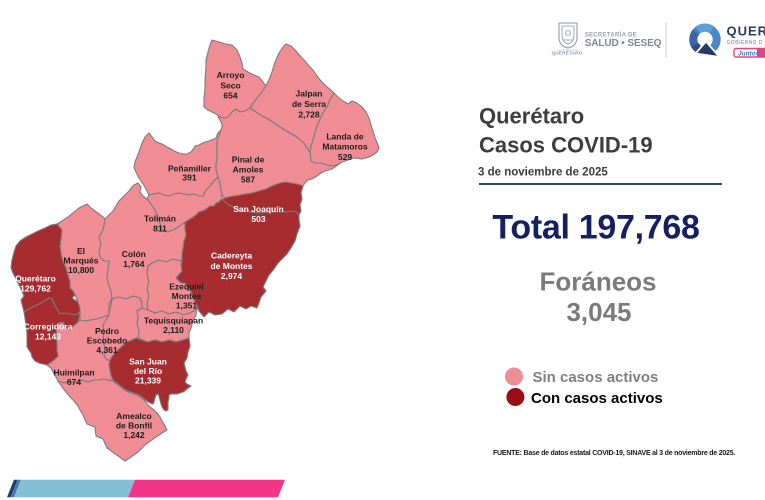 Image resolution: width=765 pixels, height=500 pixels. I want to click on svg-text: 391, so click(189, 177).